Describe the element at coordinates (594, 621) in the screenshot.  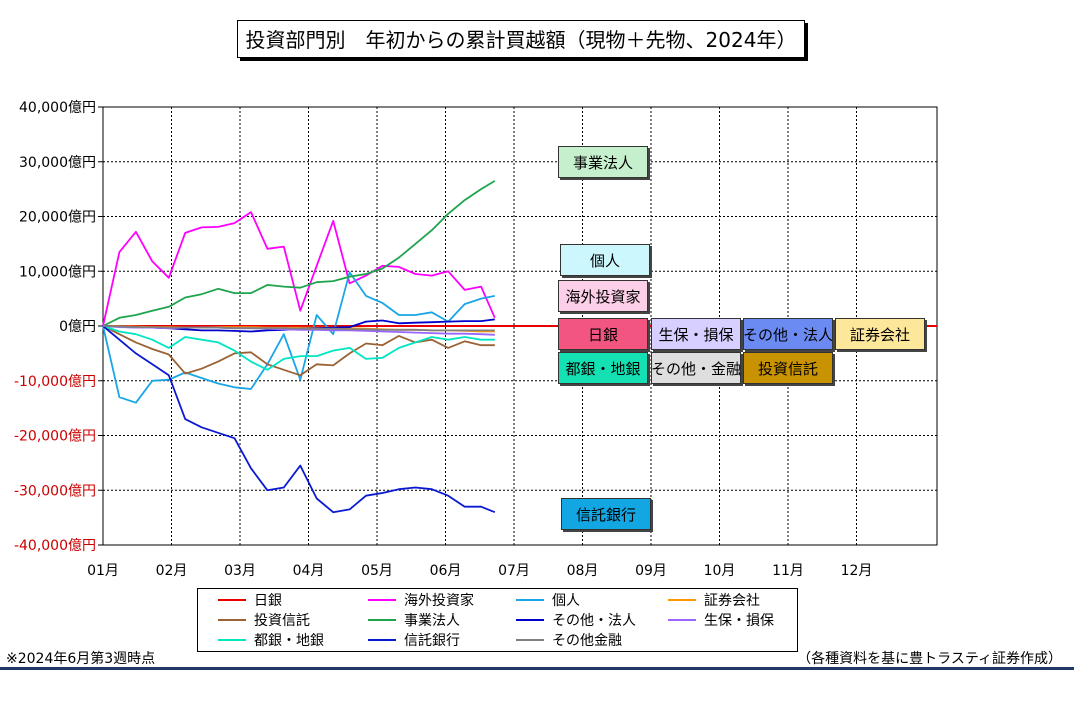
I see `legend-label: その他・法人` at that location.